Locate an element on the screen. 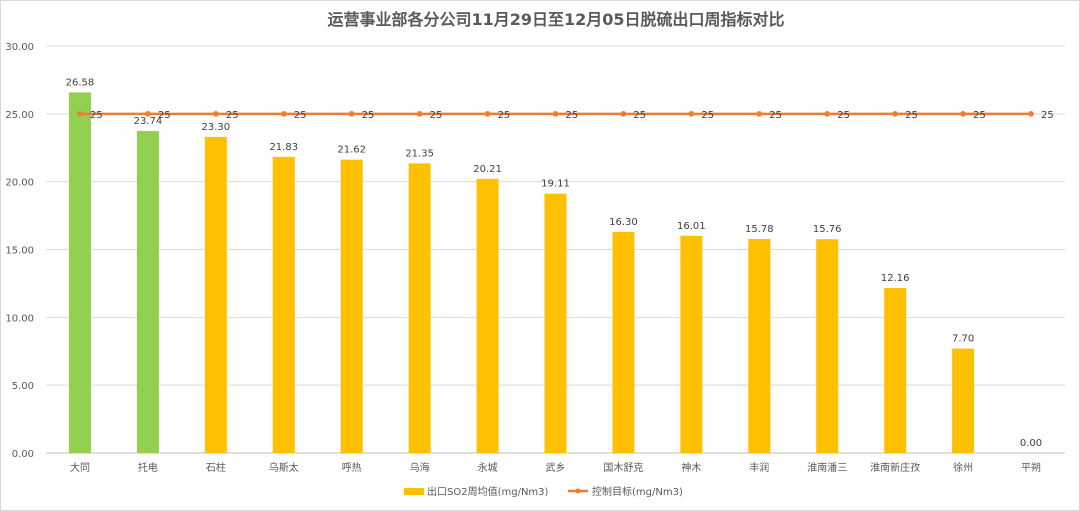 The height and width of the screenshot is (511, 1080). legend-bar-label: 出口SO2周均值(mg/Nm3) is located at coordinates (488, 491).